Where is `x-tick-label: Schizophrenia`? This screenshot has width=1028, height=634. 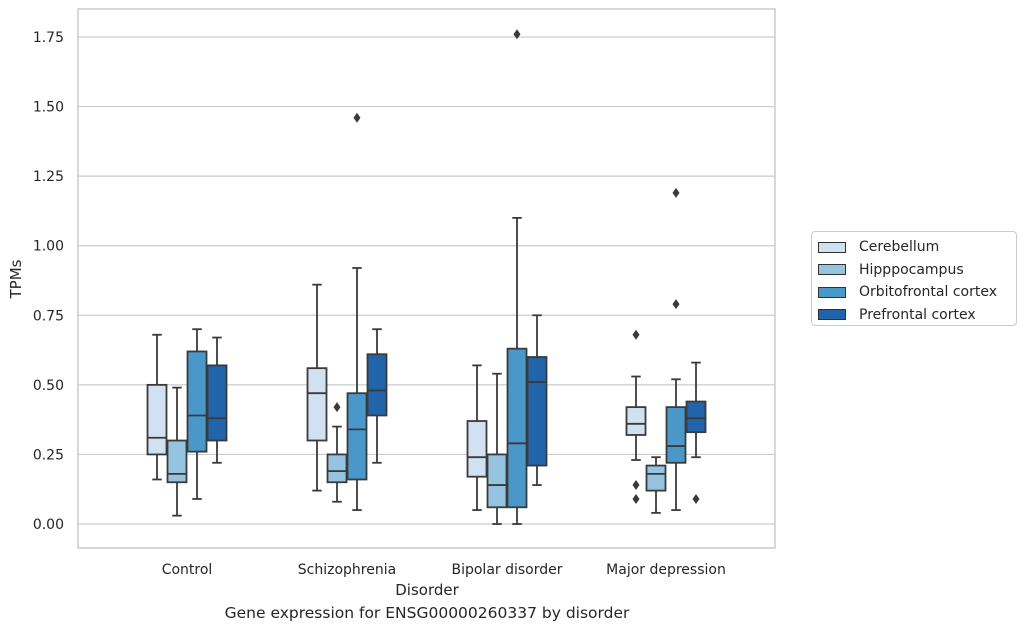 x-tick-label: Schizophrenia is located at coordinates (347, 570).